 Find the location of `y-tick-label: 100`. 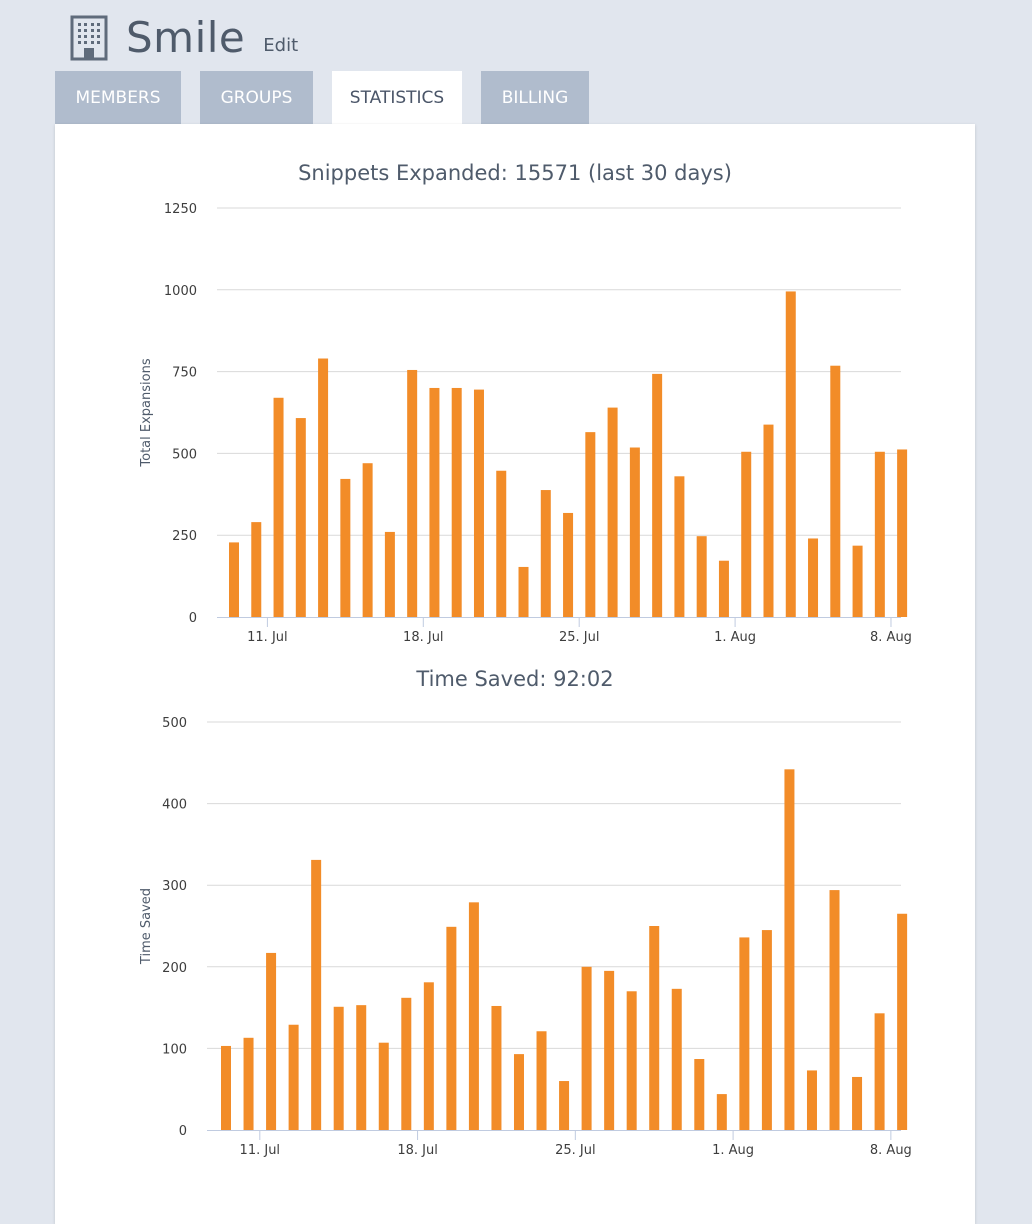

y-tick-label: 100 is located at coordinates (174, 1049).